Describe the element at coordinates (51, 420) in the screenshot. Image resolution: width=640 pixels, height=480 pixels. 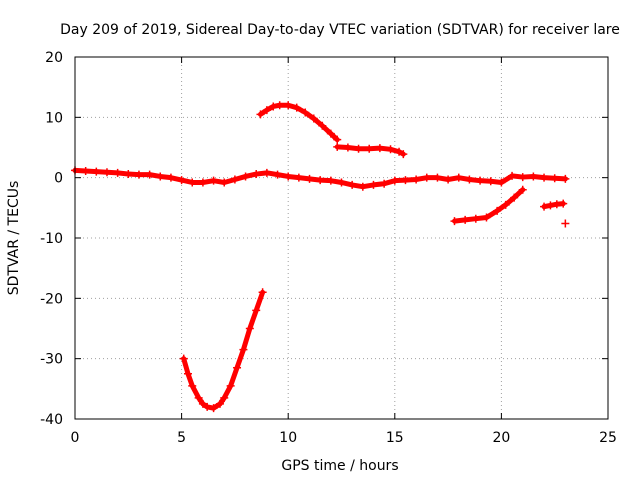
I see `y-tick-label: -40` at that location.